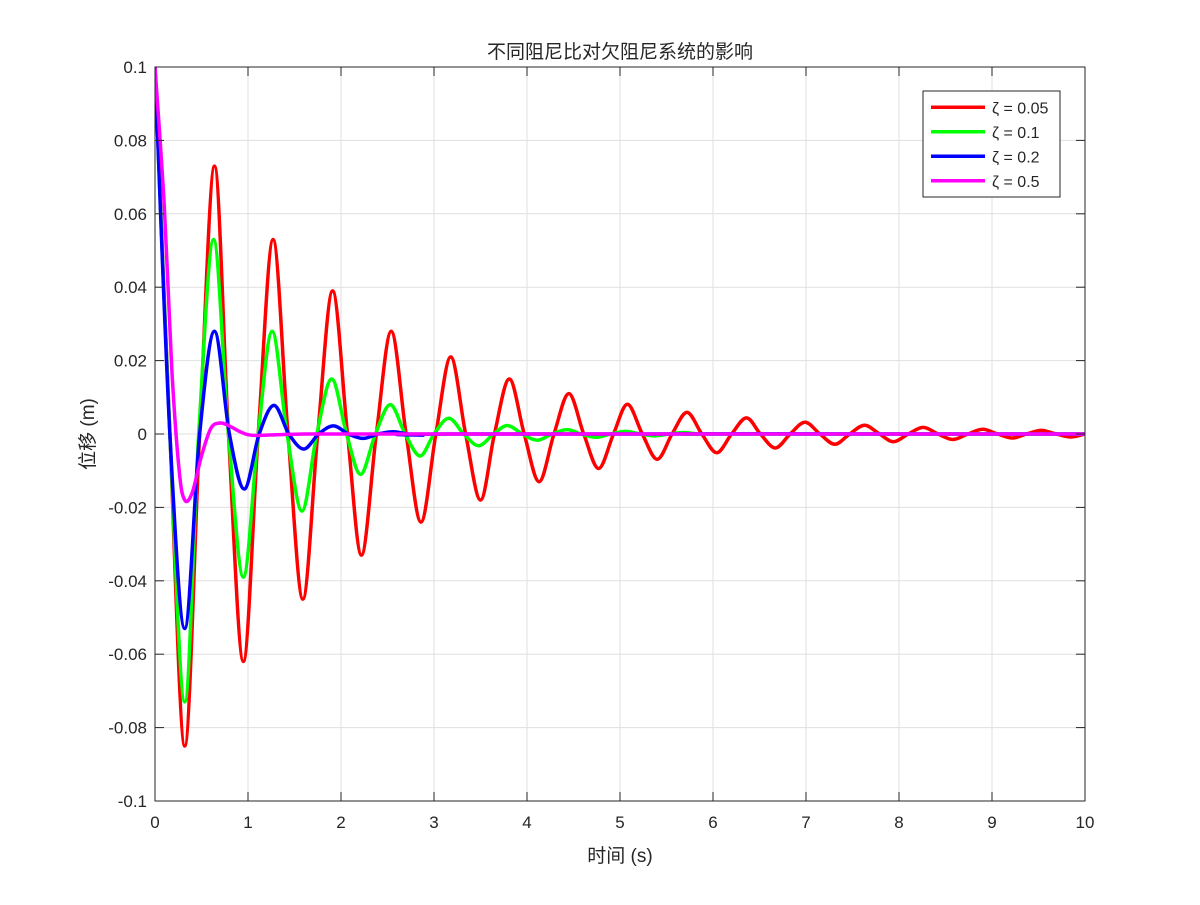  Describe the element at coordinates (1016, 182) in the screenshot. I see `legend-label-3: ζ = 0.5` at that location.